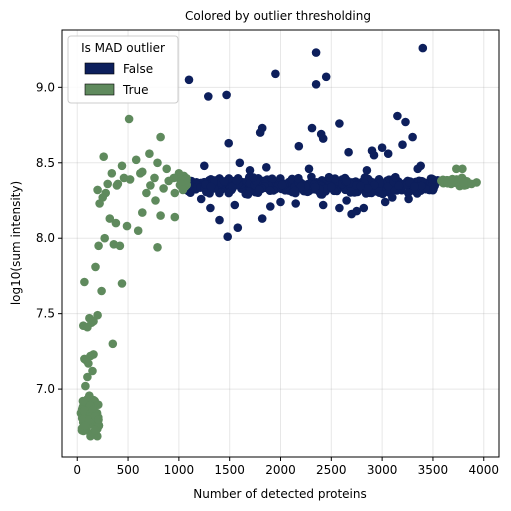  What do you see at coordinates (16, 243) in the screenshot?
I see `y-axis-label: log10(sum intensity)` at bounding box center [16, 243].